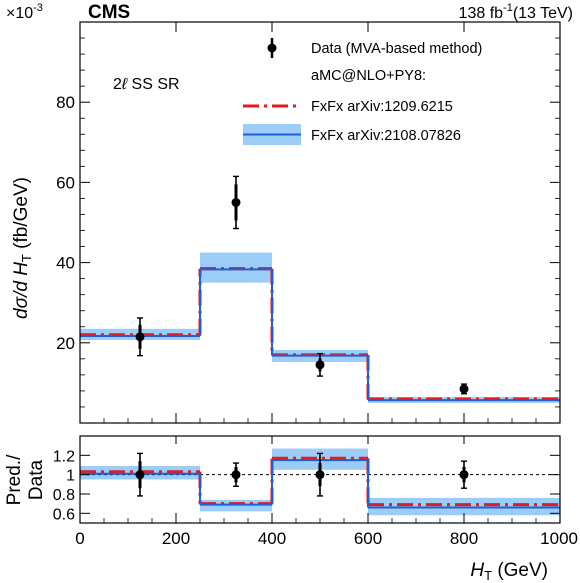  What do you see at coordinates (22, 248) in the screenshot?
I see `main-y-axis-label: dσ/d HT (fb/GeV)` at bounding box center [22, 248].